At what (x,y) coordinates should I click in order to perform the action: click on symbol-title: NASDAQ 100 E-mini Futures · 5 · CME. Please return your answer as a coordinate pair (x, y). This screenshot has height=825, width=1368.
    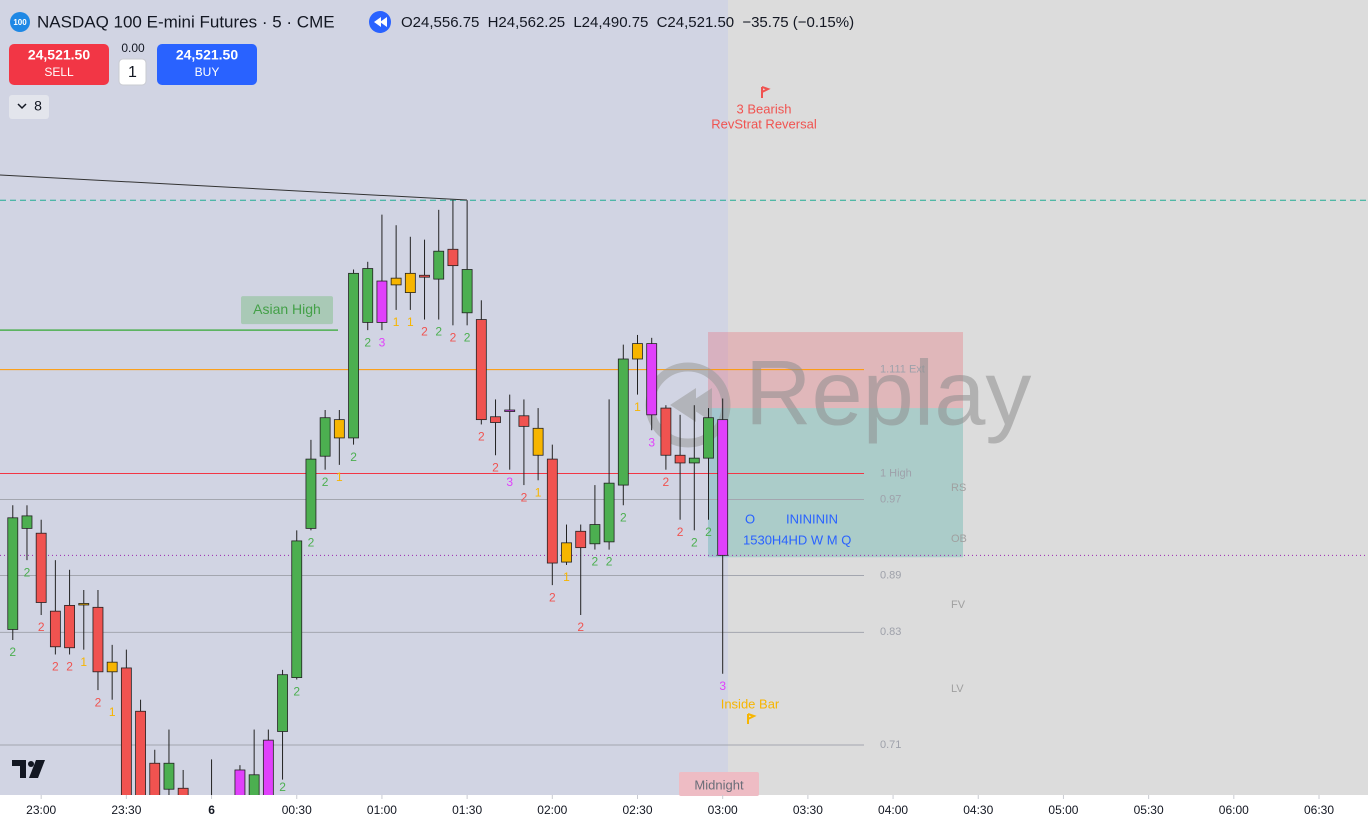
    Looking at the image, I should click on (186, 21).